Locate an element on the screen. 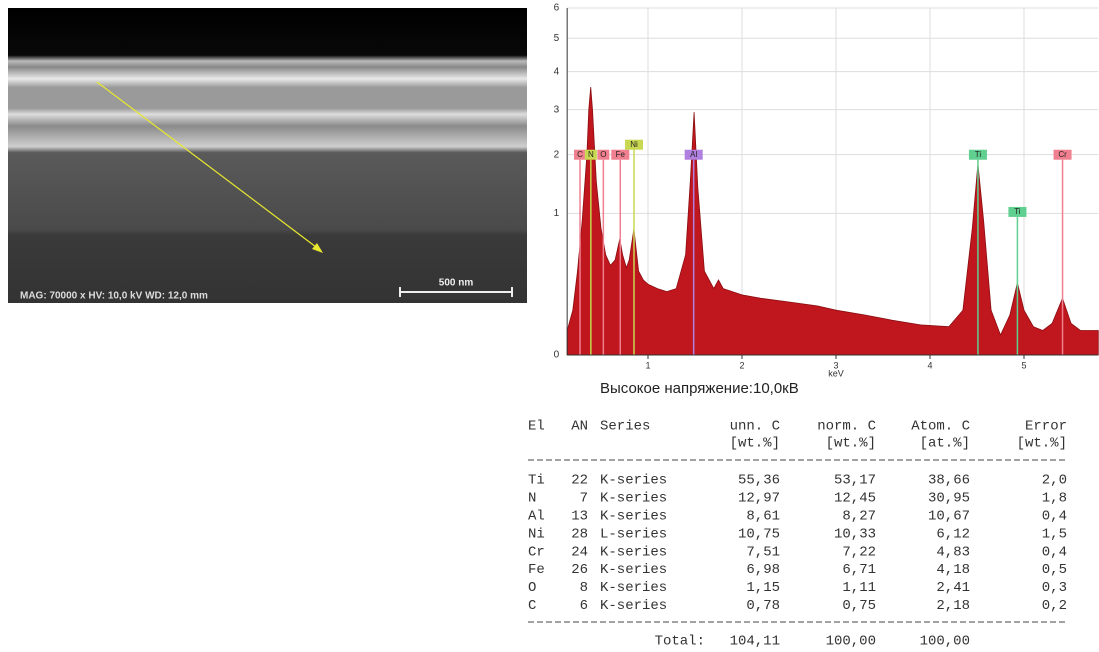 The width and height of the screenshot is (1099, 652). scale-label: 500 nm is located at coordinates (456, 283).